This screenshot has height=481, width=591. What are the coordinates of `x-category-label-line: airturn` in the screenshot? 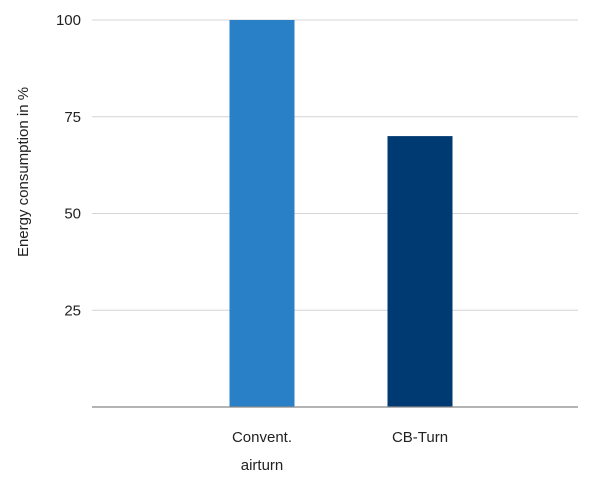 It's located at (262, 465).